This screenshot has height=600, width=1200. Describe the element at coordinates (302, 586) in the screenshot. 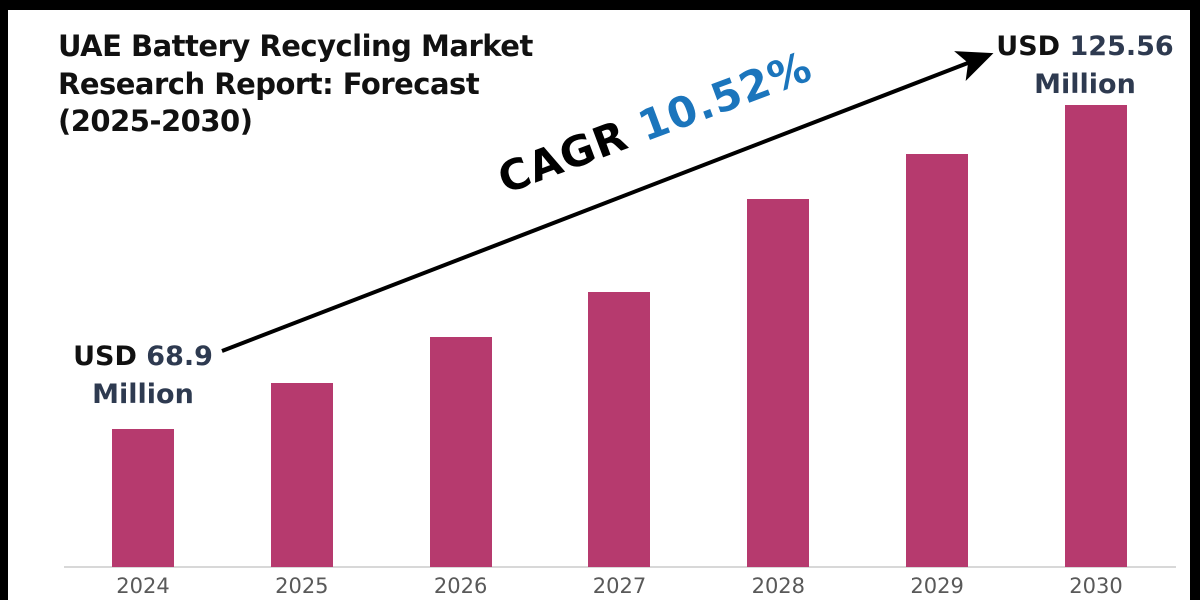

I see `x-tick-2025: 2025` at that location.